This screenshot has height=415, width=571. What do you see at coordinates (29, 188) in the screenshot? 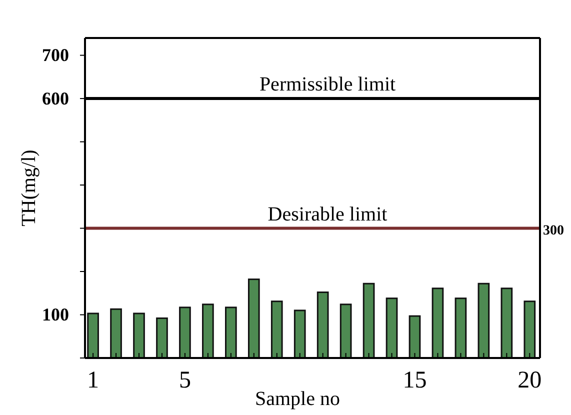
I see `y-axis-title: TH(mg/l)` at bounding box center [29, 188].